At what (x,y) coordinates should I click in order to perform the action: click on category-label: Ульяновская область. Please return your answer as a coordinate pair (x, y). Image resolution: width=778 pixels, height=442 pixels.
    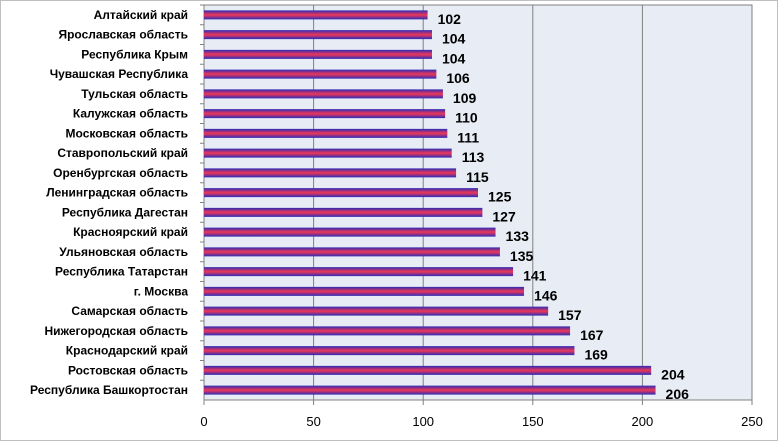
    Looking at the image, I should click on (123, 252).